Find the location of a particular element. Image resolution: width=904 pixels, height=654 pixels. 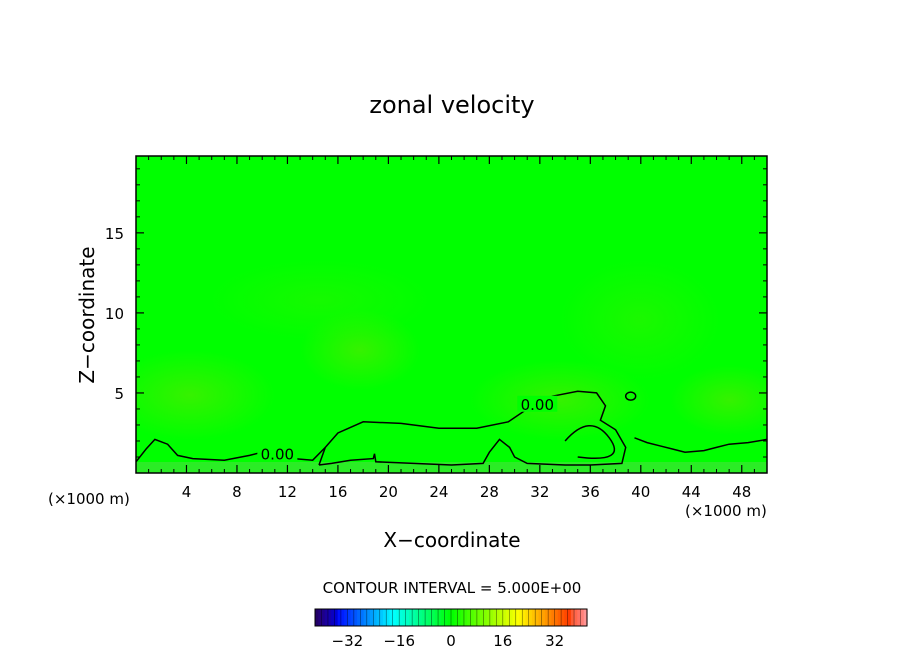

y-tick-label: 5 is located at coordinates (119, 394).